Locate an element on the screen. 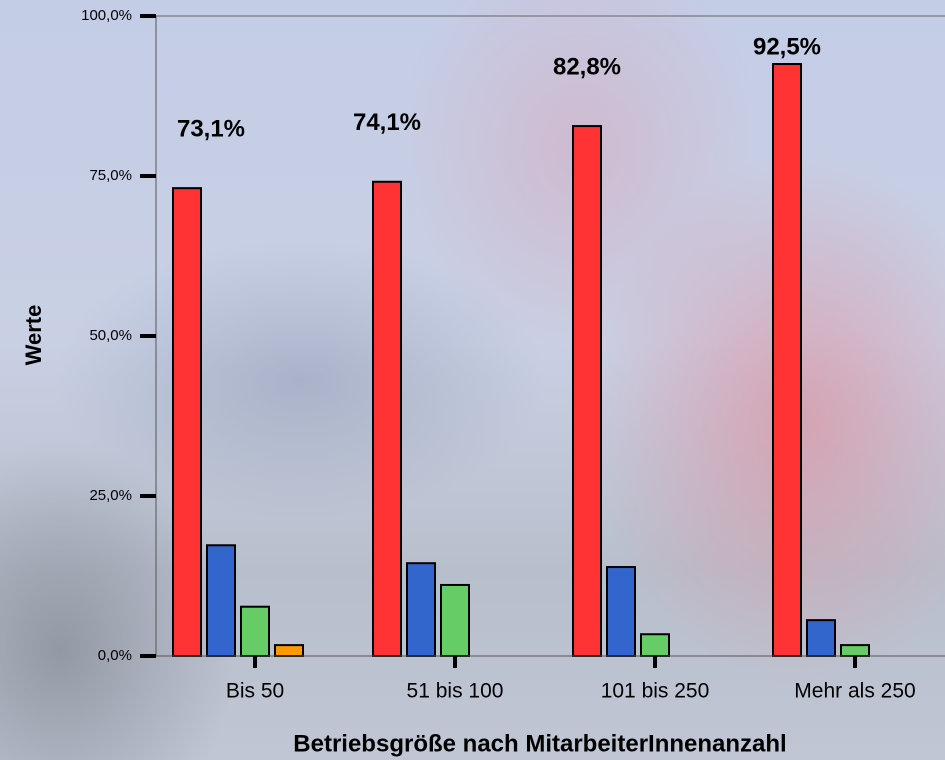  y-tick-label: 25,0% is located at coordinates (110, 495).